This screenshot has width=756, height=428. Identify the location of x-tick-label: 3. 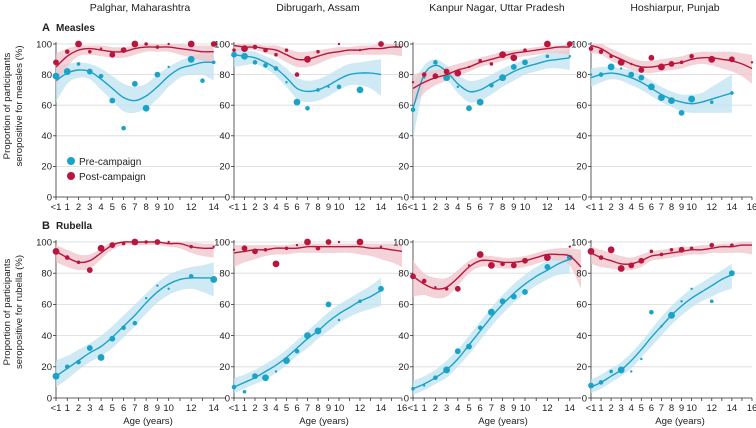
(89, 207).